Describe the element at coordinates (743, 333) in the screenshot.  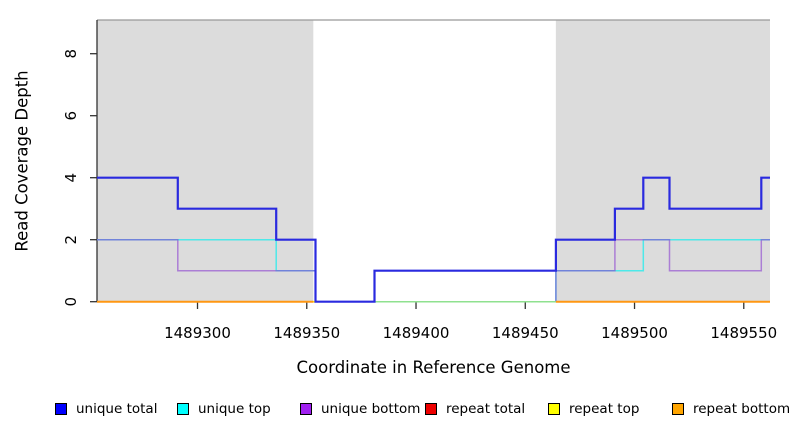
I see `x-tick-label: 1489550` at that location.